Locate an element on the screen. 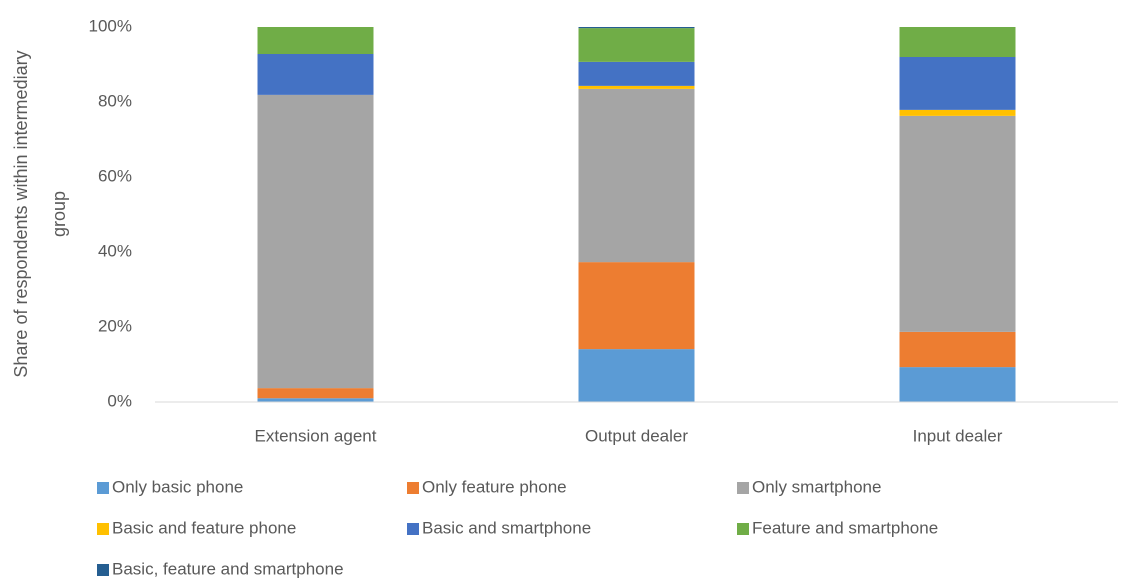 The height and width of the screenshot is (585, 1134). x-tick-label: Extension agent is located at coordinates (316, 435).